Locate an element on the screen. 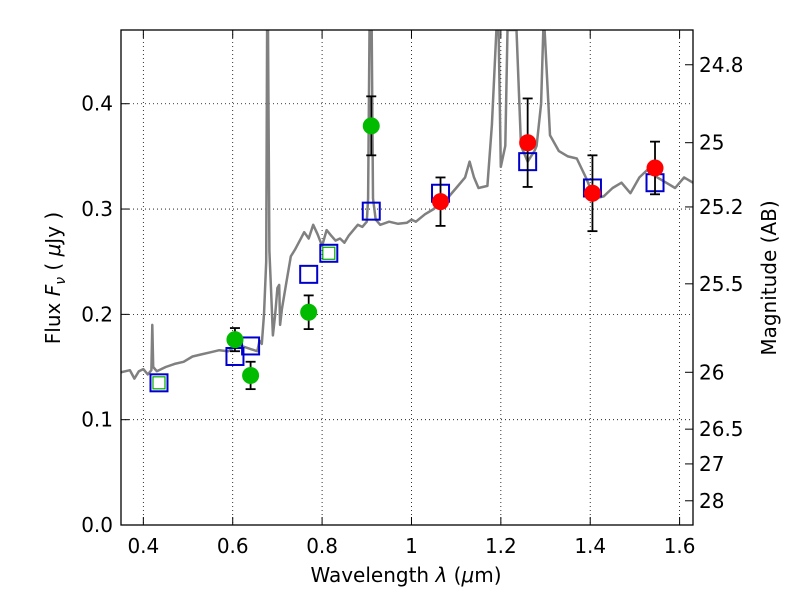 The height and width of the screenshot is (604, 800). y2-tick-label: 25.5 is located at coordinates (721, 284).